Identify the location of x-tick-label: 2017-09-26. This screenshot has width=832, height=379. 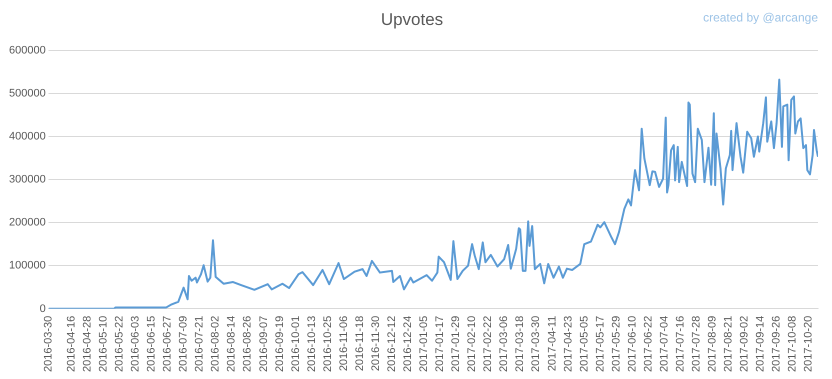
(776, 344).